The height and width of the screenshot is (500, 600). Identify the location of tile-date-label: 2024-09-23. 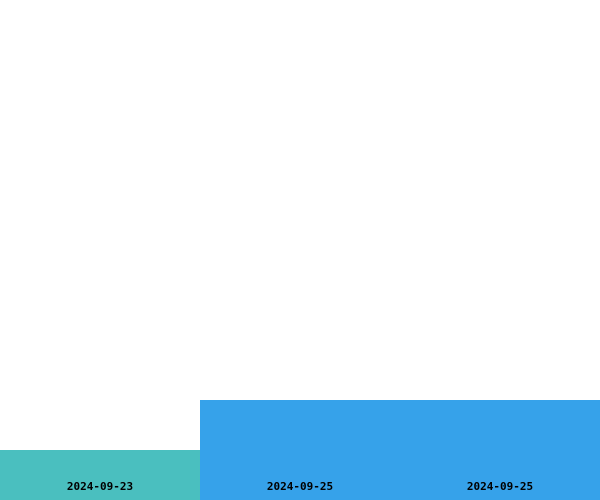
(100, 486).